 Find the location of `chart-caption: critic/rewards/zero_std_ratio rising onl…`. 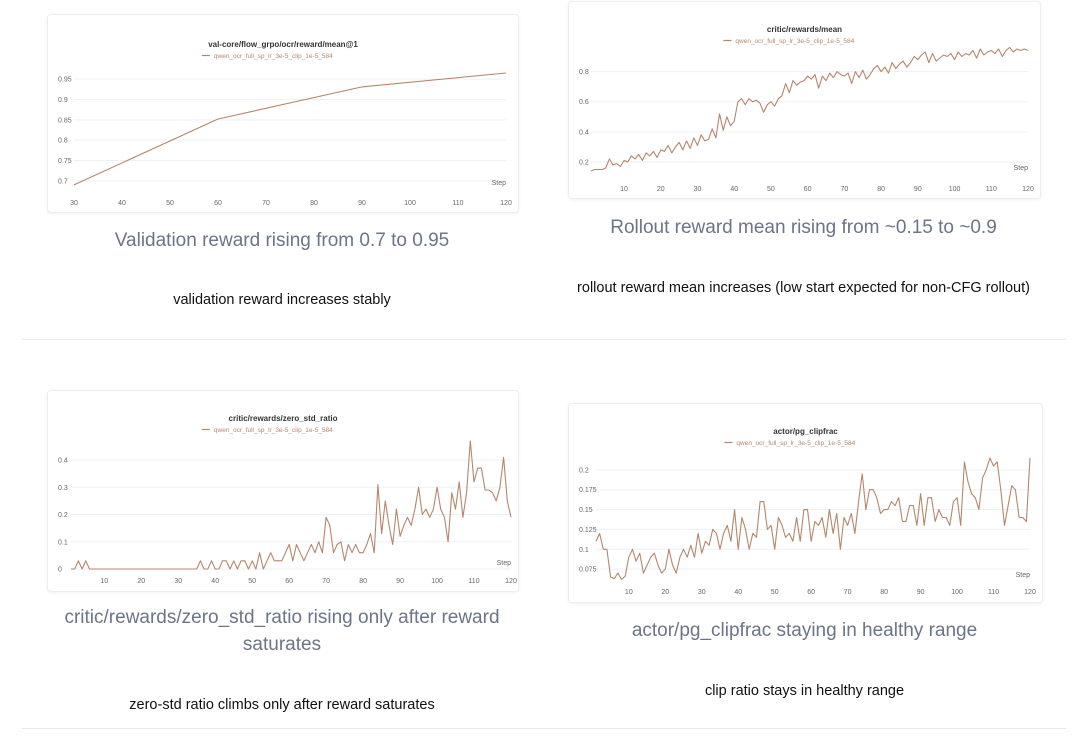

chart-caption: critic/rewards/zero_std_ratio rising onl… is located at coordinates (282, 631).